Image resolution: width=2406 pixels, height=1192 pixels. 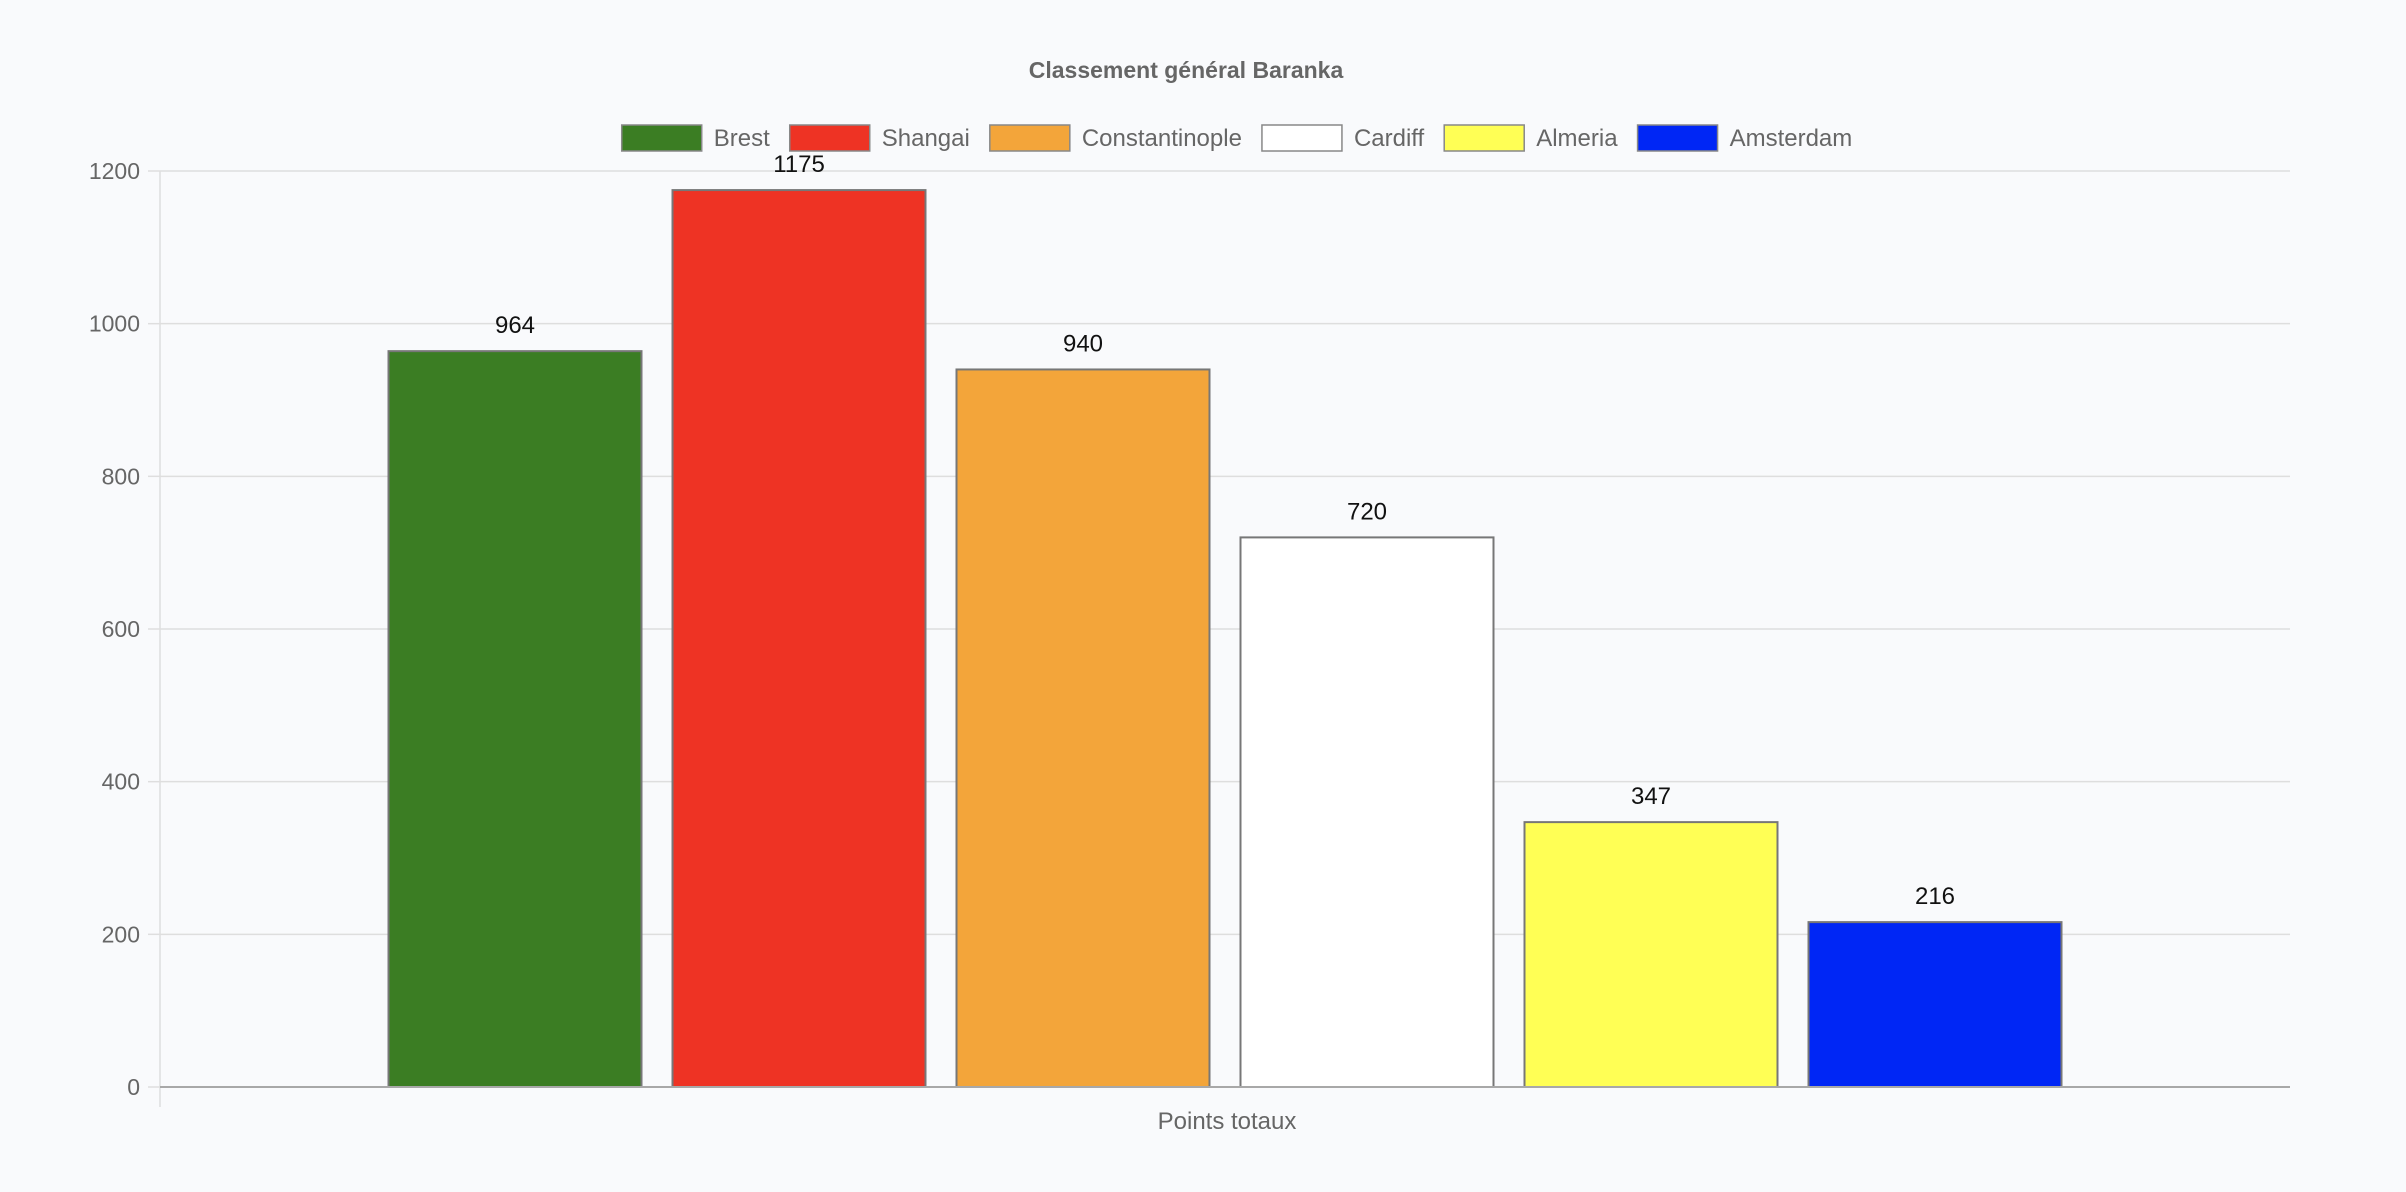 What do you see at coordinates (121, 629) in the screenshot?
I see `y-tick-label: 600` at bounding box center [121, 629].